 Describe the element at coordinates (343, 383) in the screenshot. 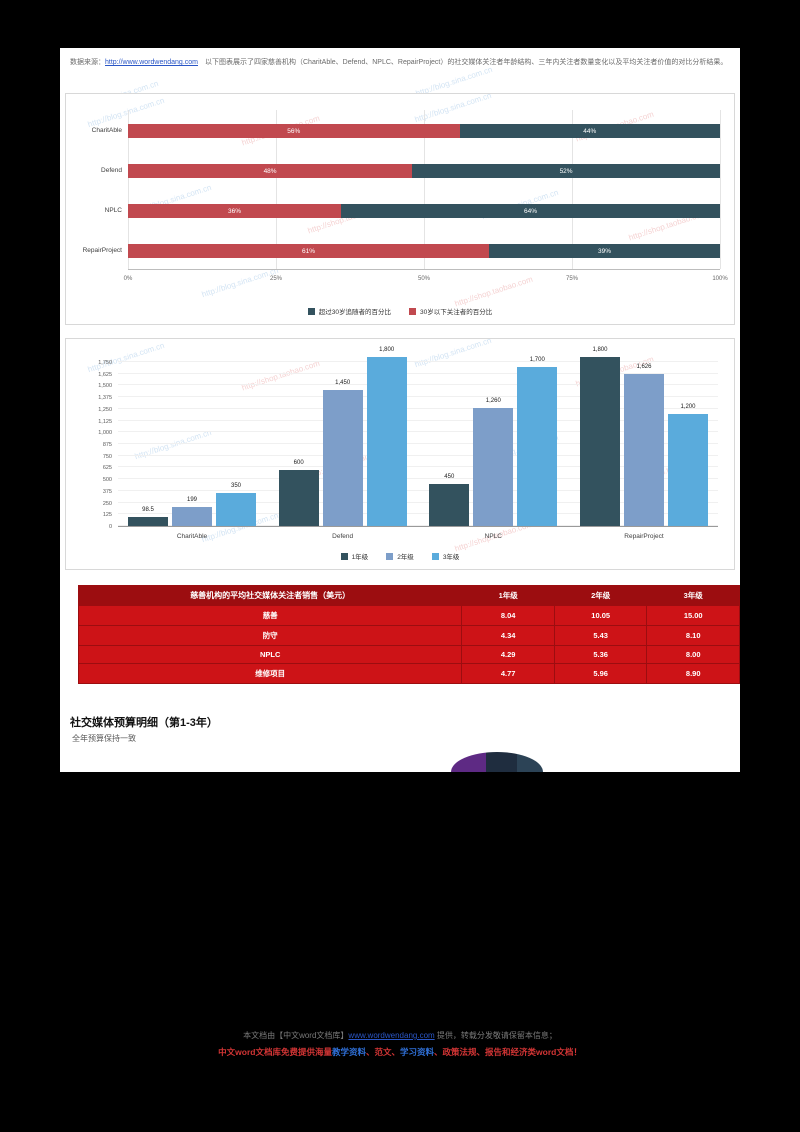

I see `bar-value-label: 1,450` at that location.